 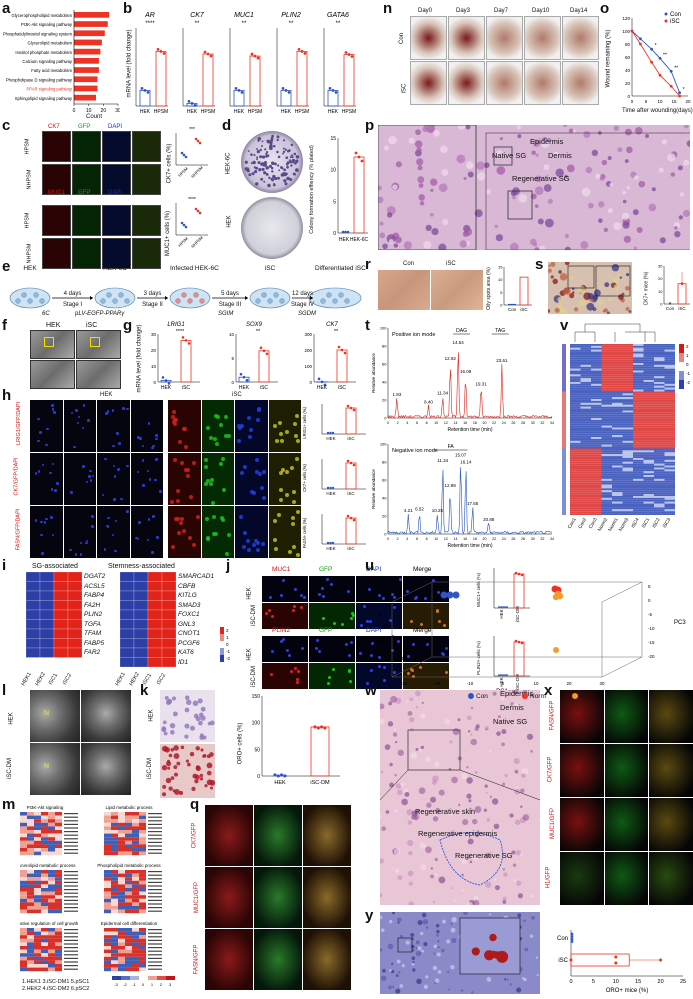 I want to click on y-tick-label: 300, so click(x=308, y=334).